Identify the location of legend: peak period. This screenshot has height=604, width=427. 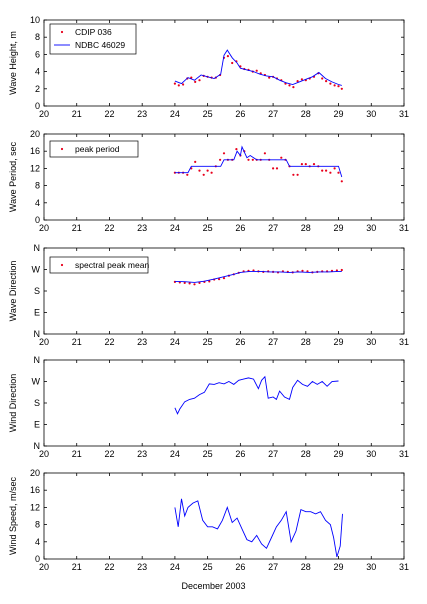
(94, 149).